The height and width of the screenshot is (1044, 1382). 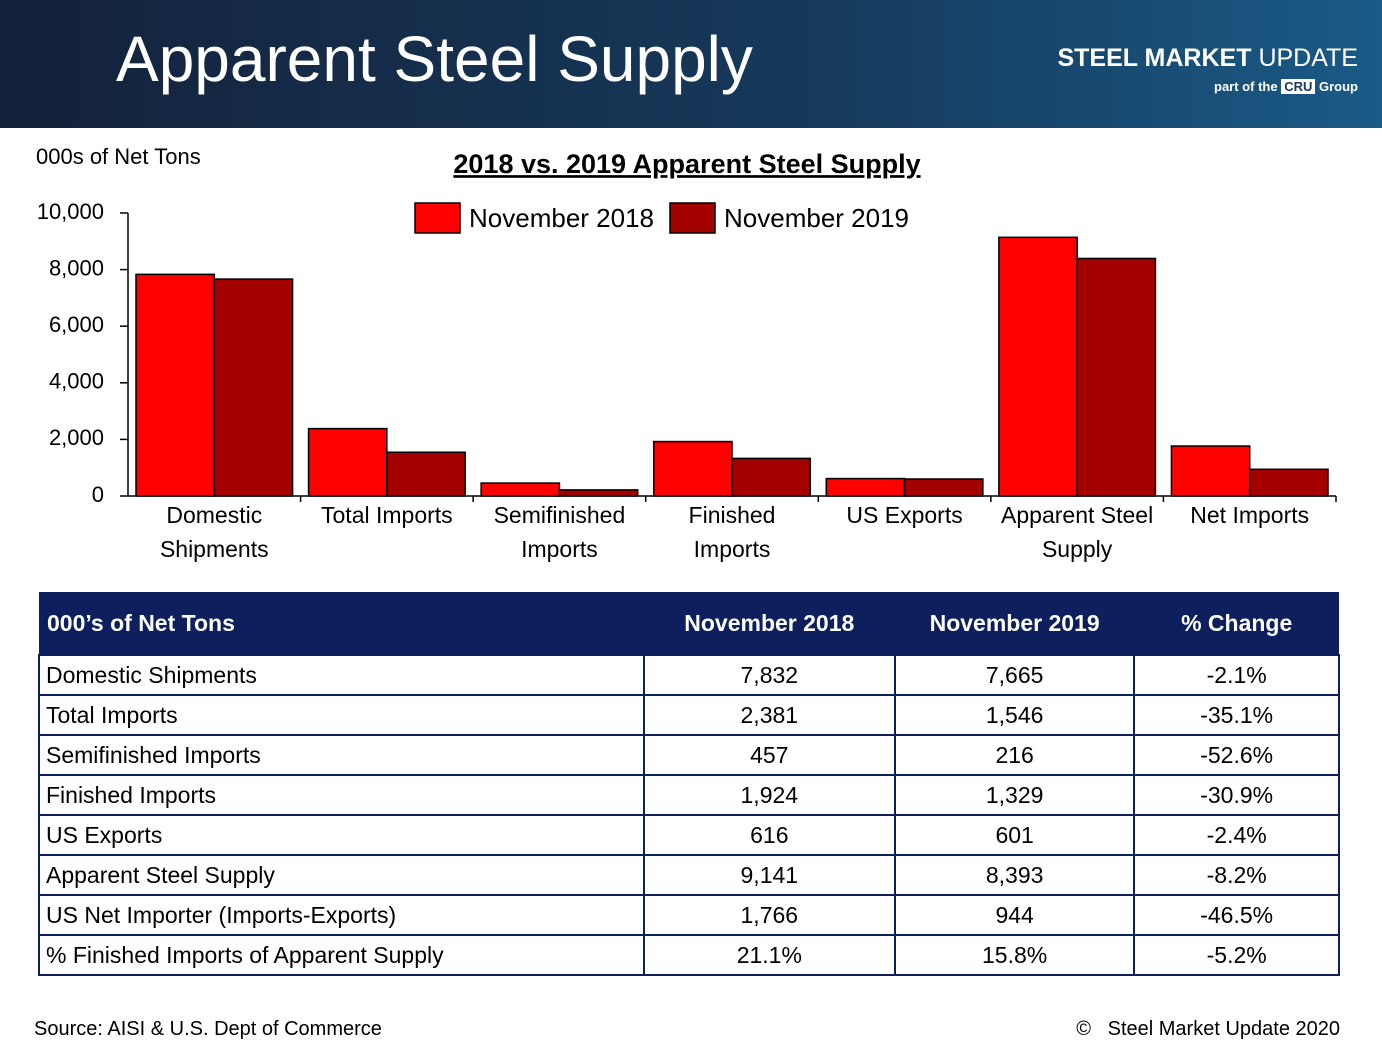 I want to click on tagline: part of the, so click(x=1246, y=86).